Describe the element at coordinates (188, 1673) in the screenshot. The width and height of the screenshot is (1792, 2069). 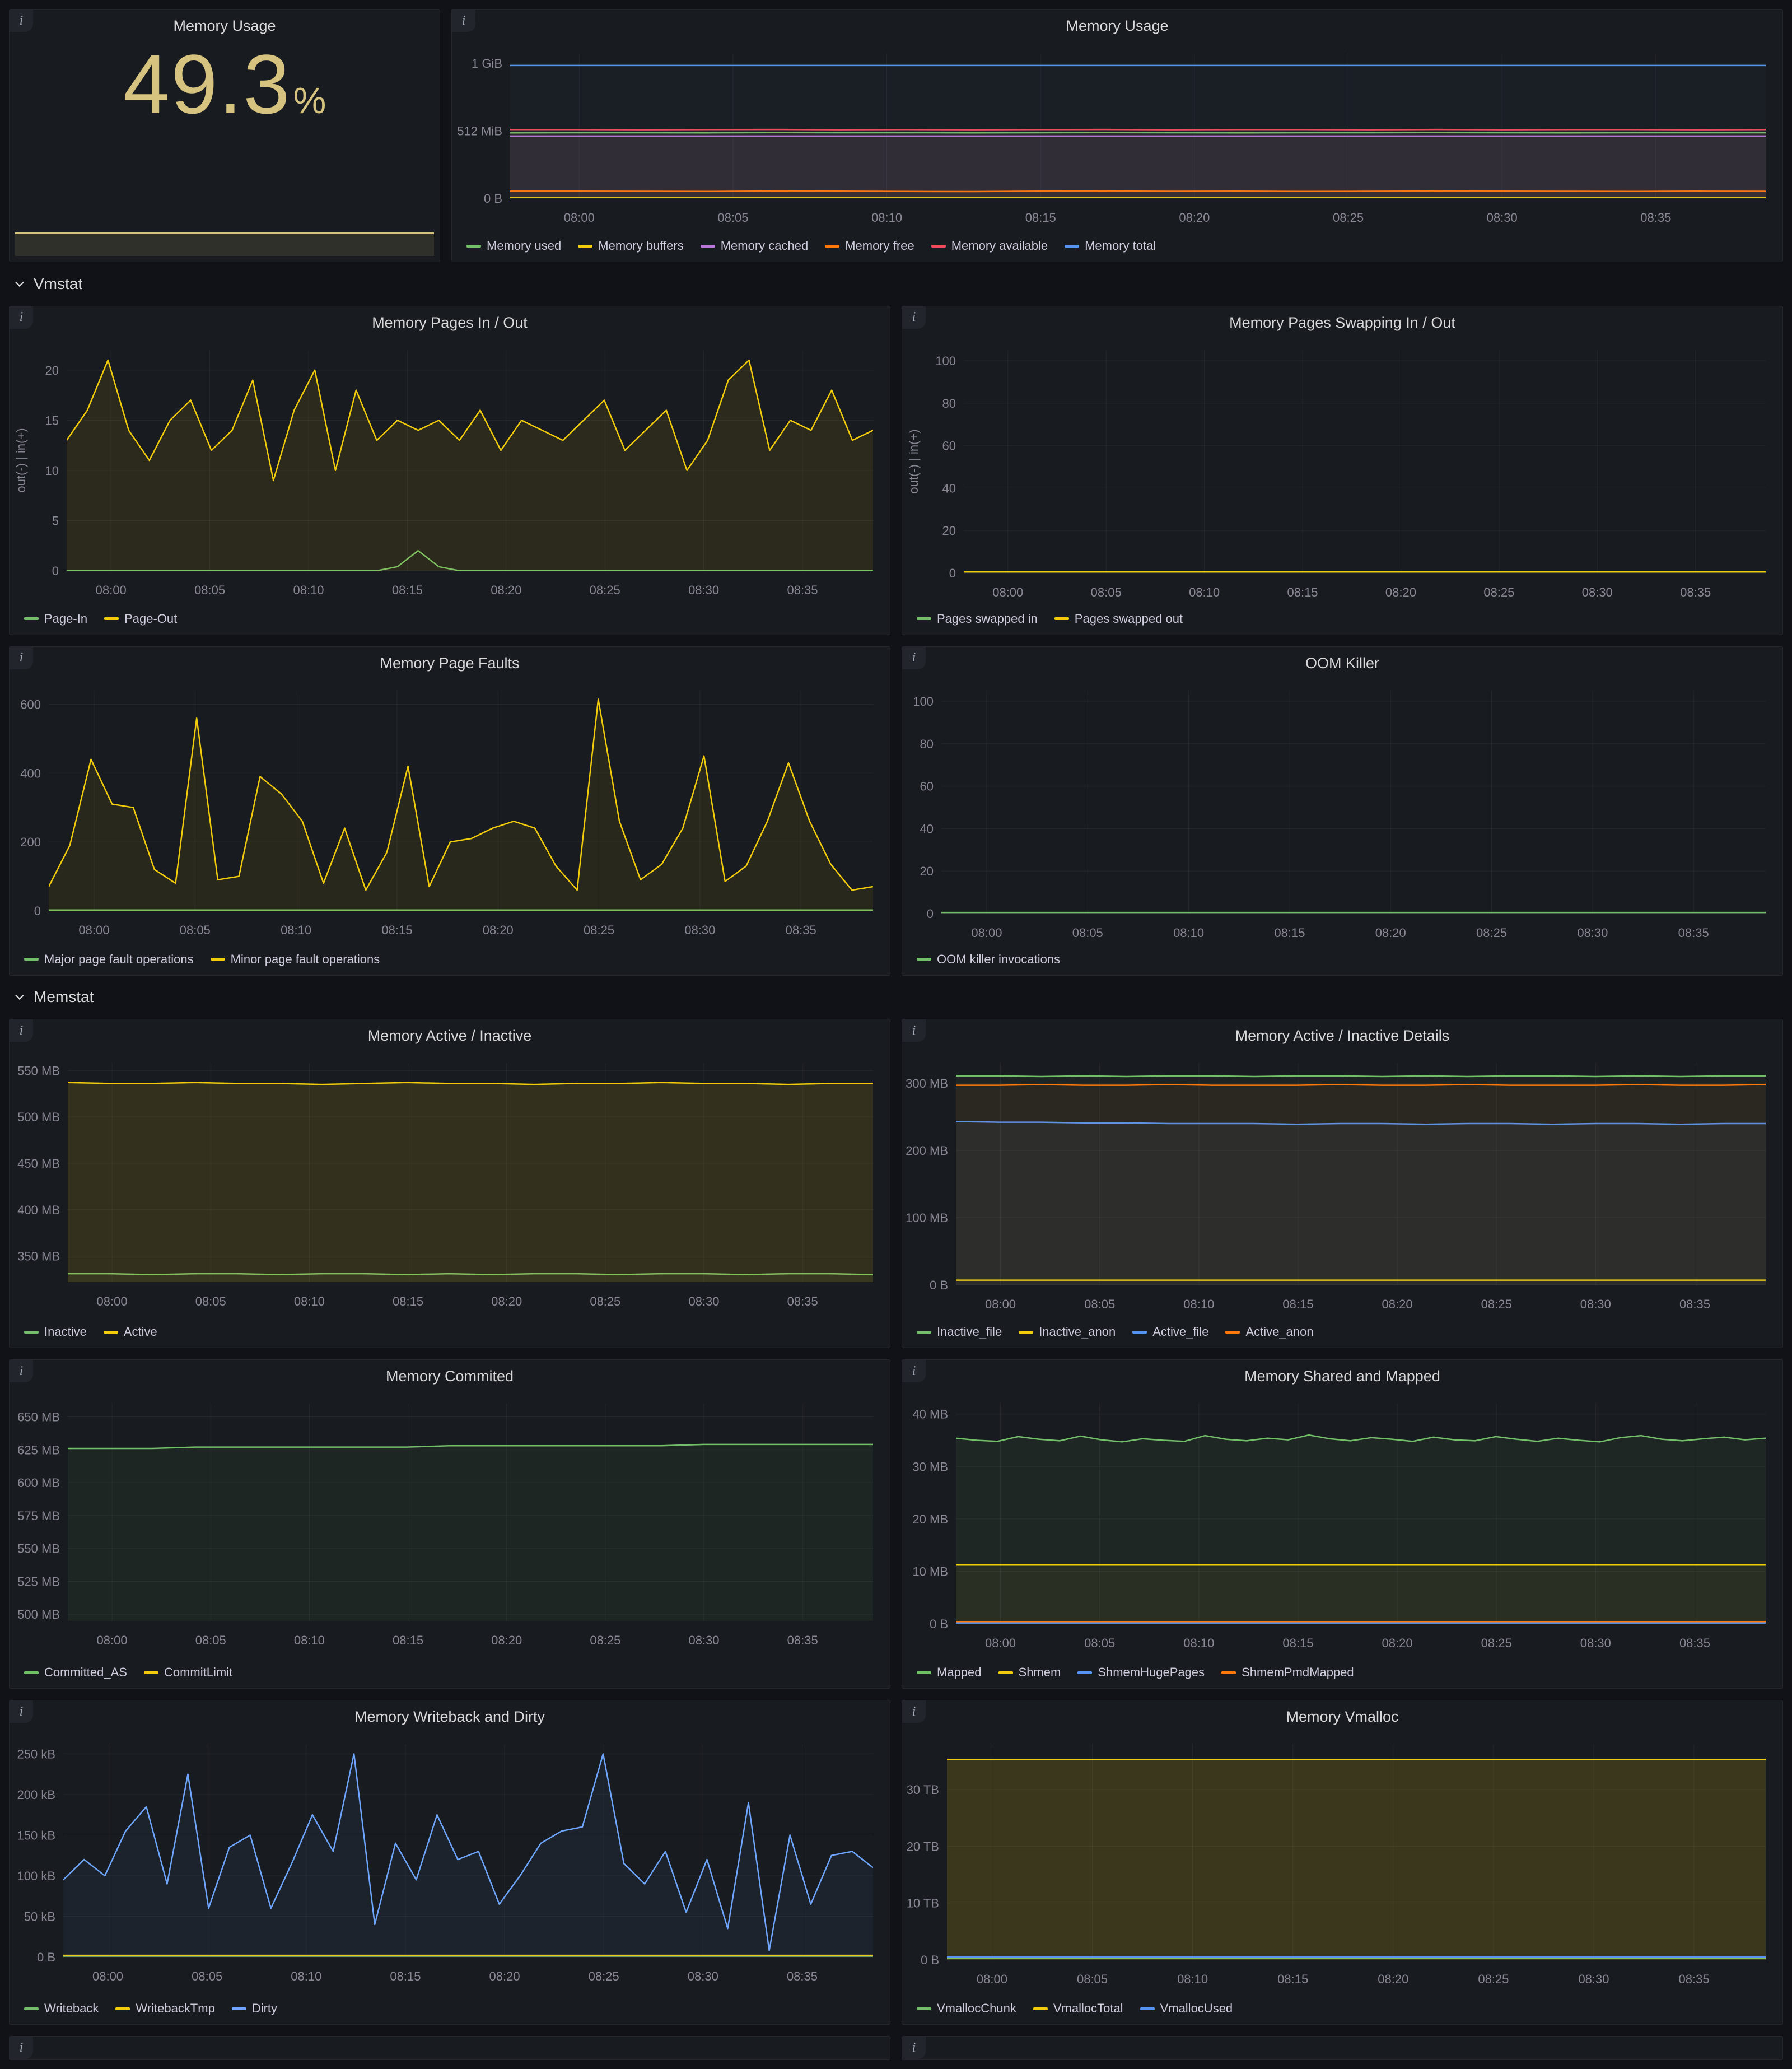
I see `legend-item-commitlimit: CommitLimit` at that location.